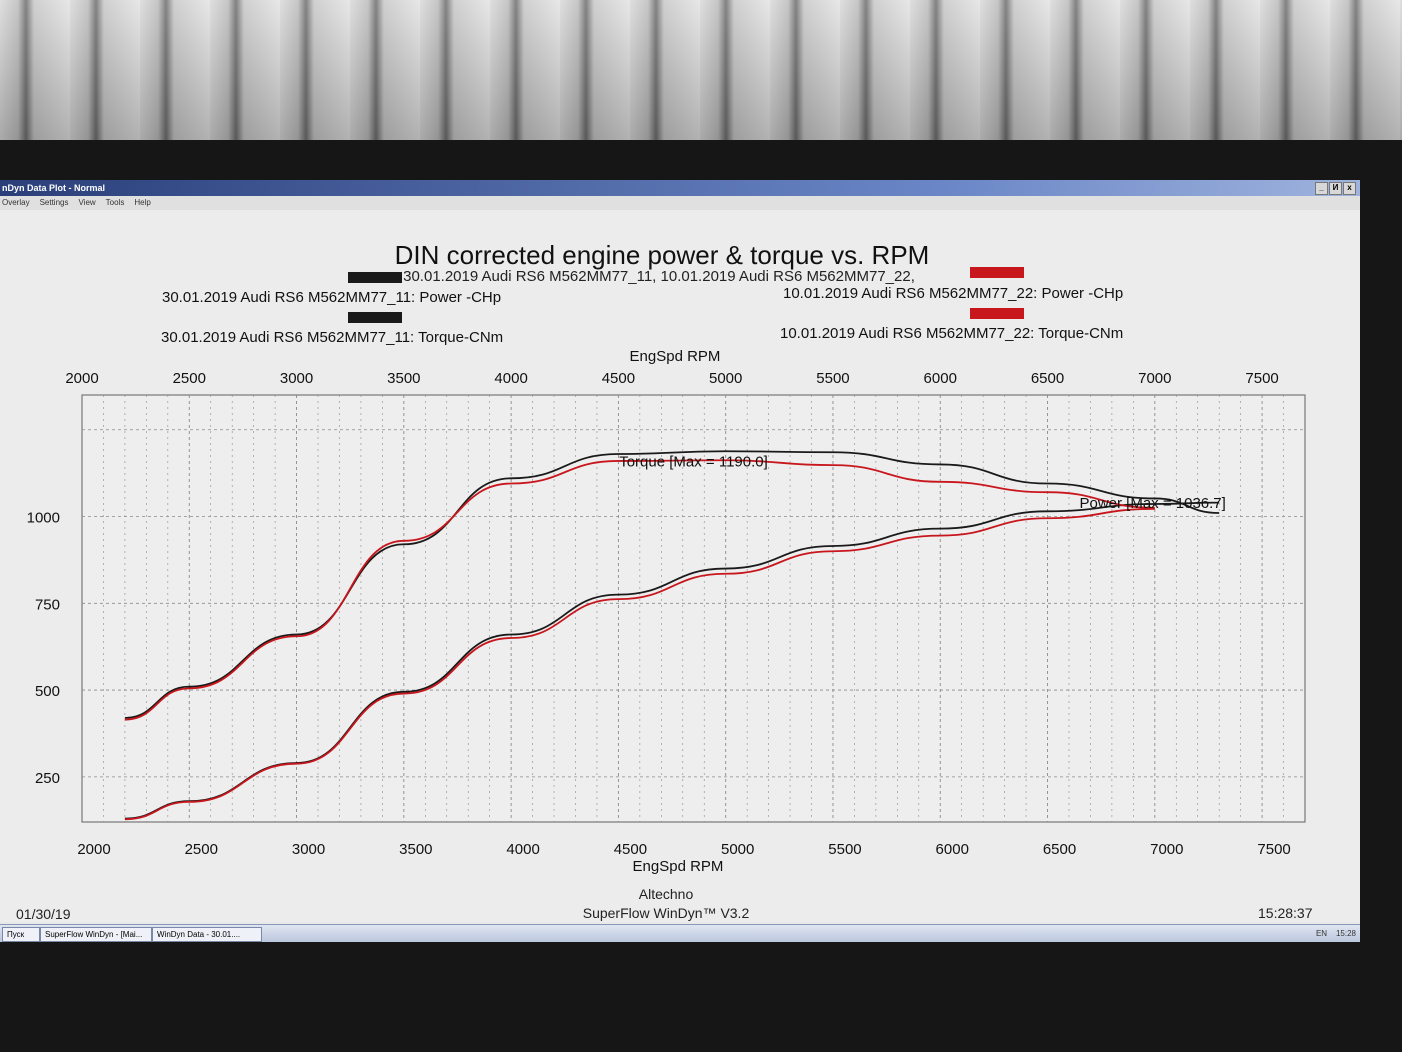 The image size is (1402, 1052). I want to click on minimize-button: _, so click(1321, 188).